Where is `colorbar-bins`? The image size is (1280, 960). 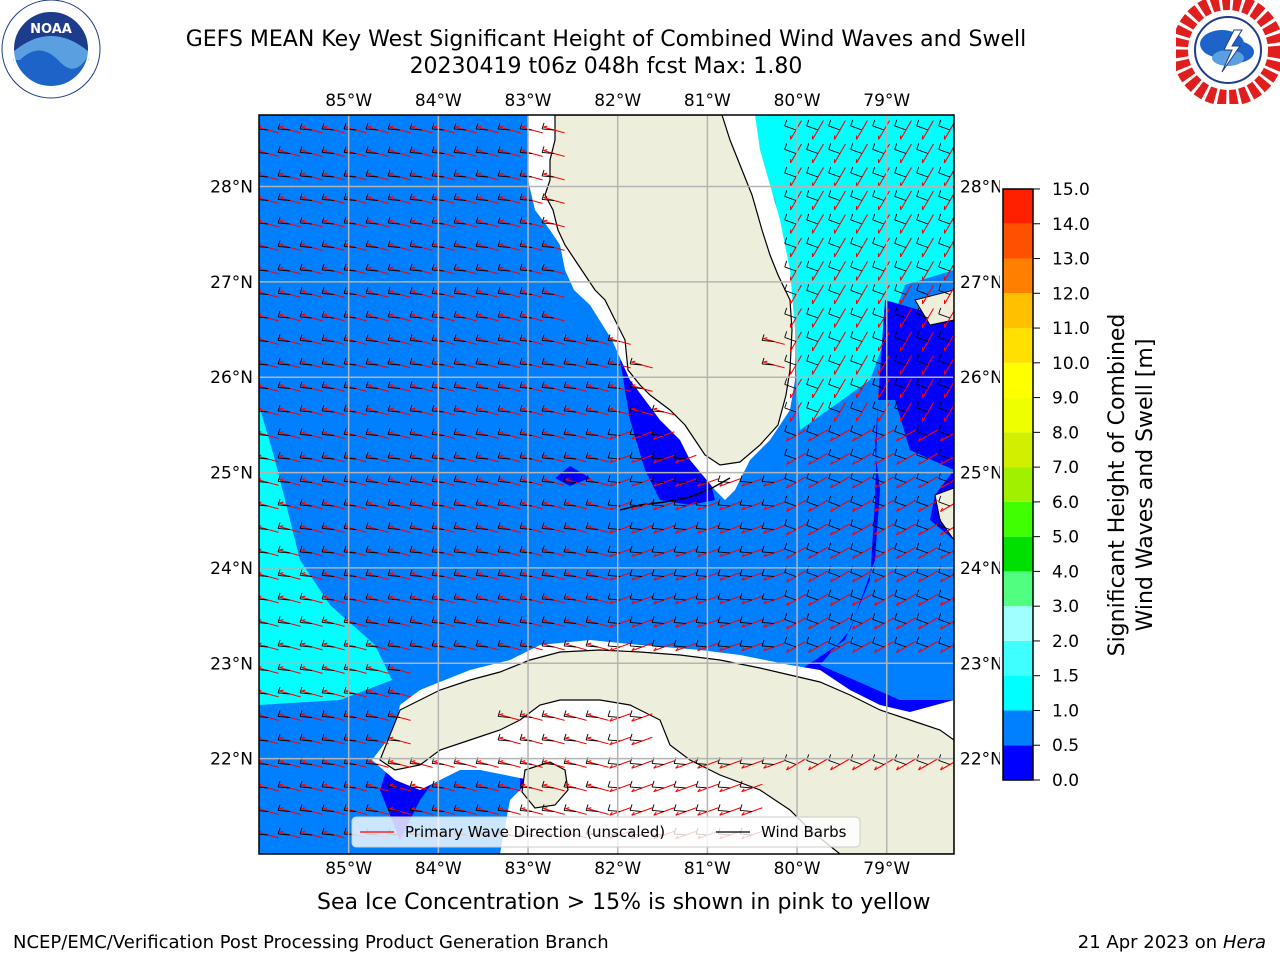 colorbar-bins is located at coordinates (1018, 484).